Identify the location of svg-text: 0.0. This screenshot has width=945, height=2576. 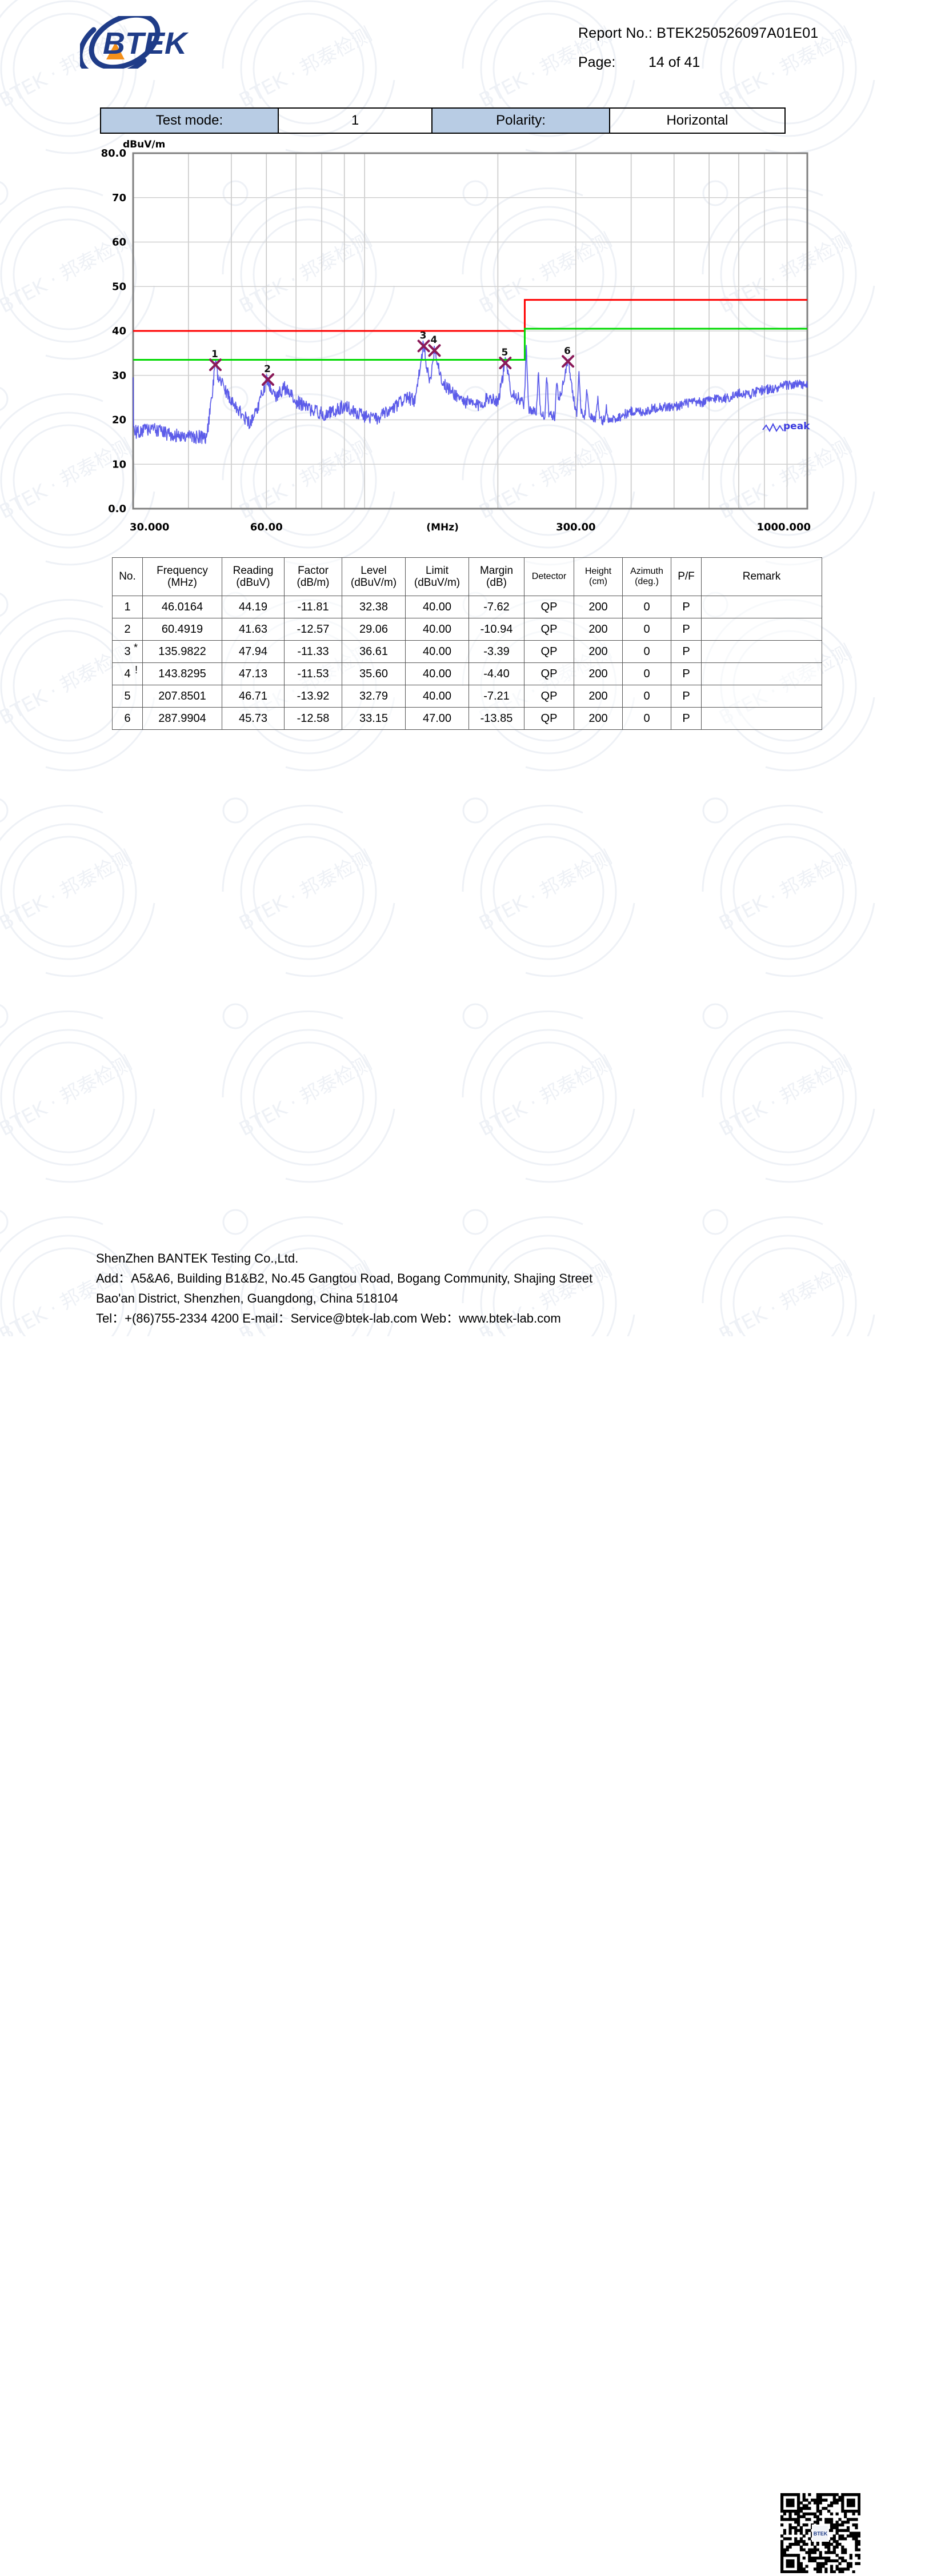
(117, 509).